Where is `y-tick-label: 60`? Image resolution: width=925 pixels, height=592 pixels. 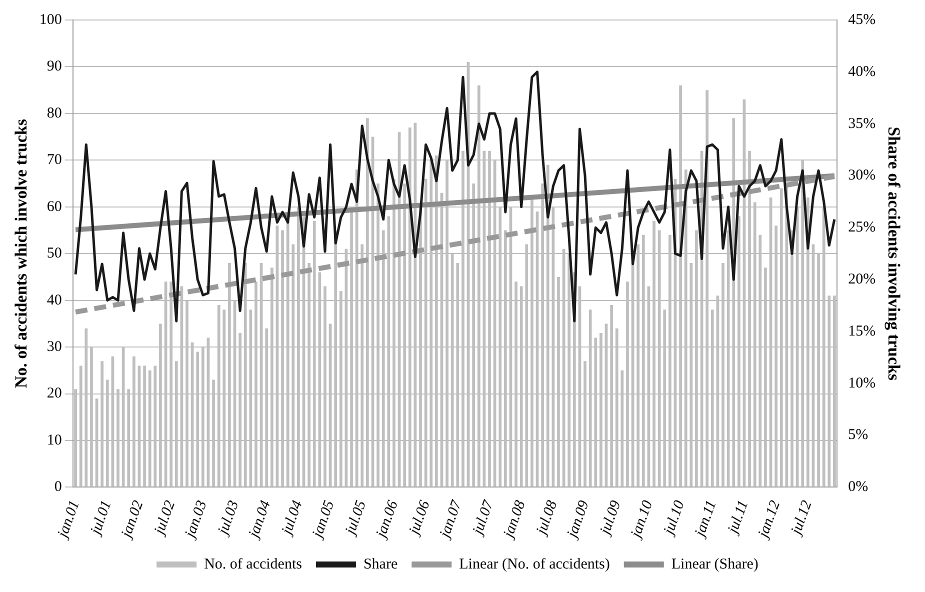 y-tick-label: 60 is located at coordinates (54, 206).